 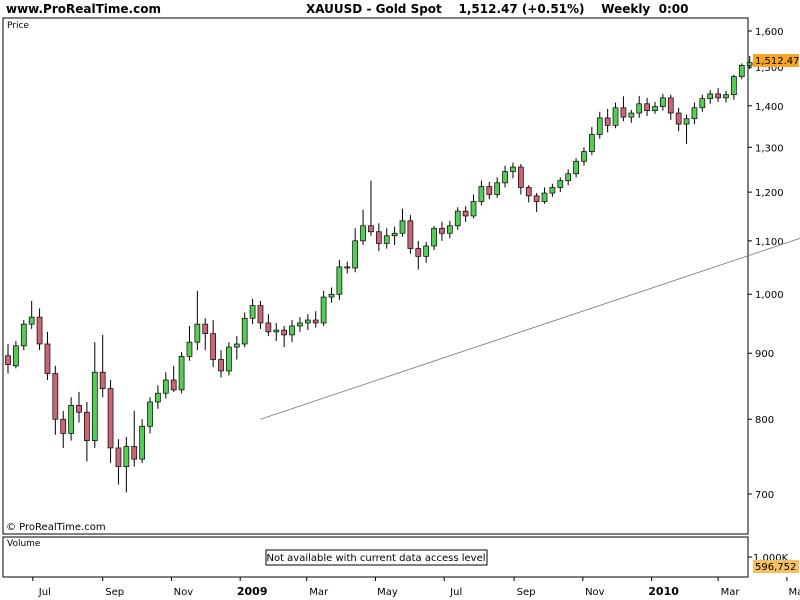 I want to click on last-price-value: 1,512.47, so click(x=777, y=61).